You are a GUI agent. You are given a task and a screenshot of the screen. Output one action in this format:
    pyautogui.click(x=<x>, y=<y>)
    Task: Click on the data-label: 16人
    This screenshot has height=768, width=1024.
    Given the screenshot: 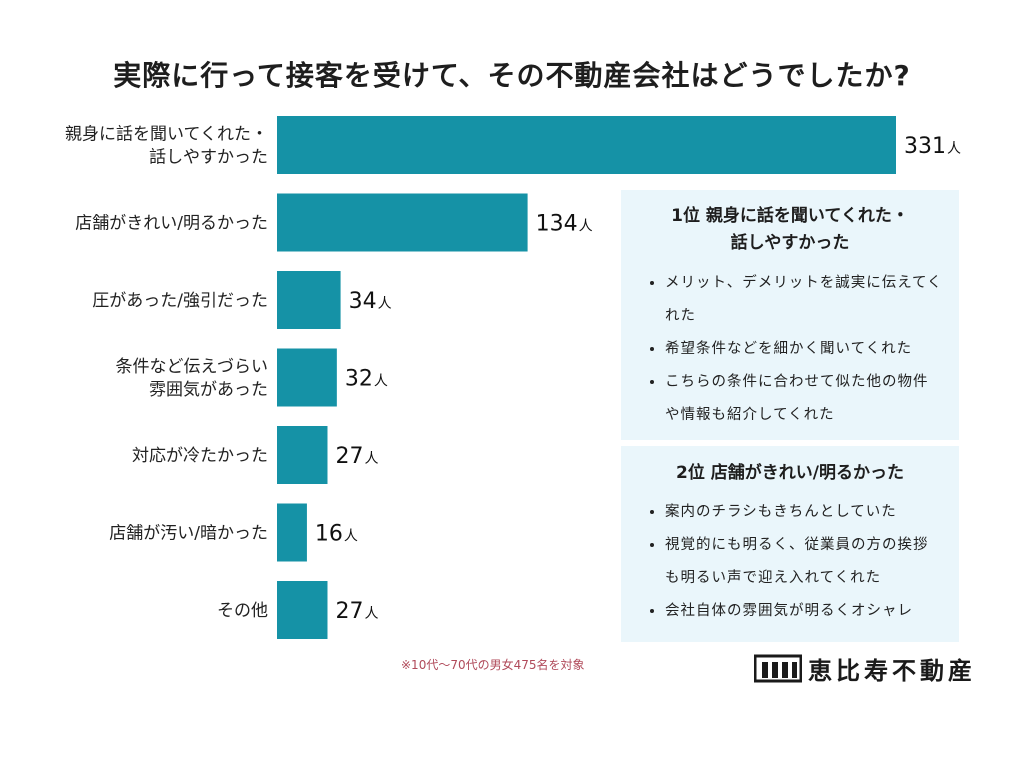 What is the action you would take?
    pyautogui.click(x=336, y=534)
    